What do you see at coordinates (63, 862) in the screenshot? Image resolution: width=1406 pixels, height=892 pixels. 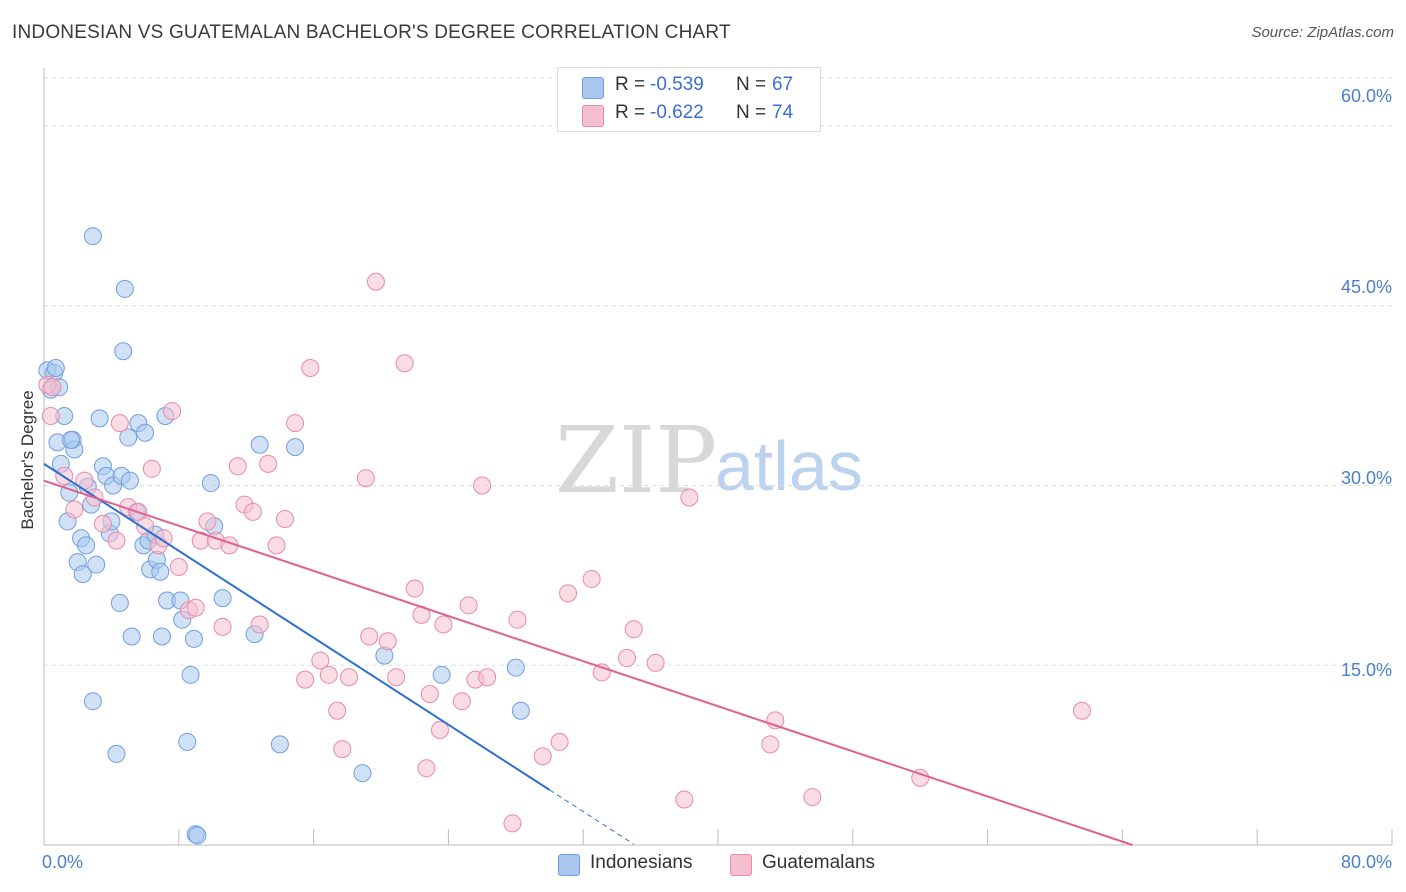 I see `x-tick-label-min: 0.0%` at bounding box center [63, 862].